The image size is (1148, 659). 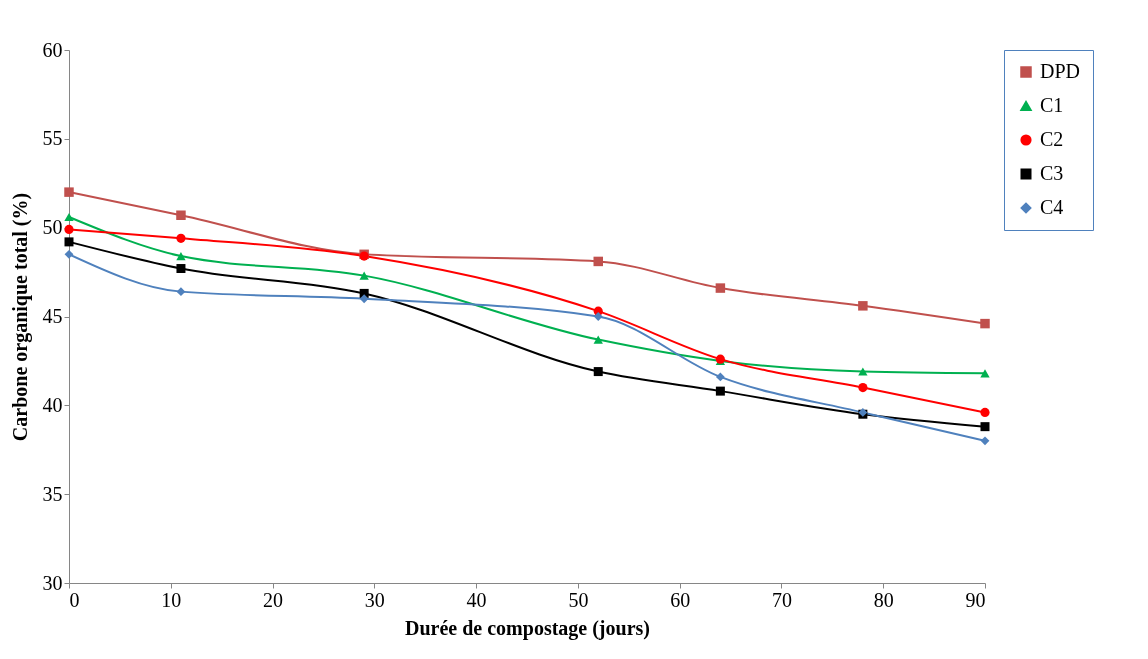 What do you see at coordinates (52, 49) in the screenshot?
I see `y-tick-label: 60` at bounding box center [52, 49].